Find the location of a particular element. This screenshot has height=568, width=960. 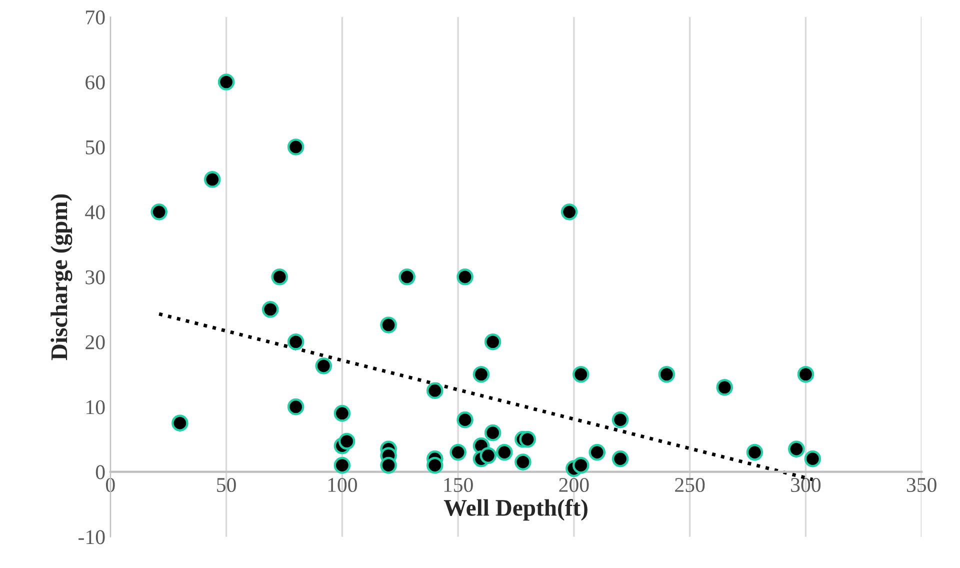

y-tick-label: 10 is located at coordinates (95, 407).